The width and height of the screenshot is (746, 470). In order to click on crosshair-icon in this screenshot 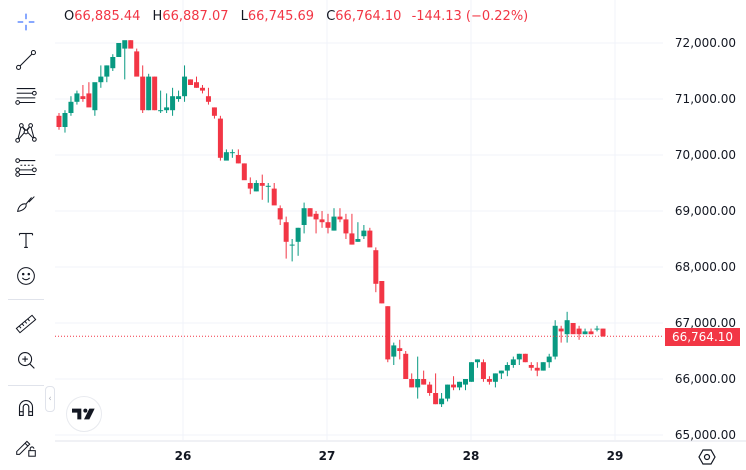, I will do `click(26, 22)`.